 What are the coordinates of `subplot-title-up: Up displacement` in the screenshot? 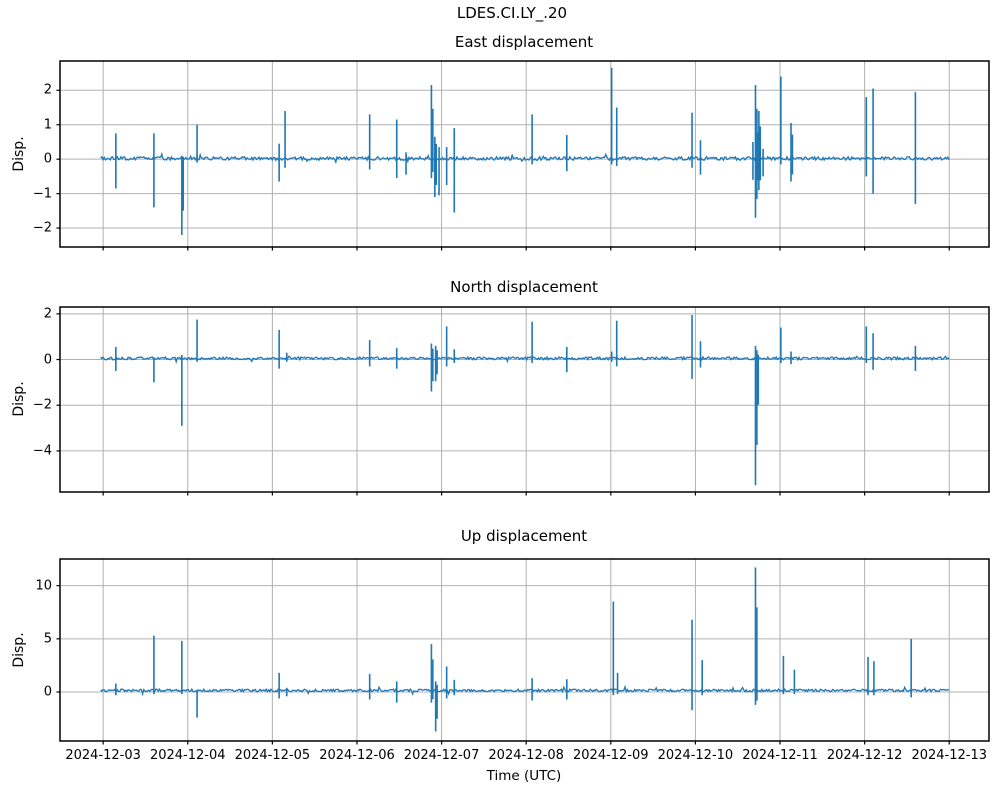 It's located at (524, 536).